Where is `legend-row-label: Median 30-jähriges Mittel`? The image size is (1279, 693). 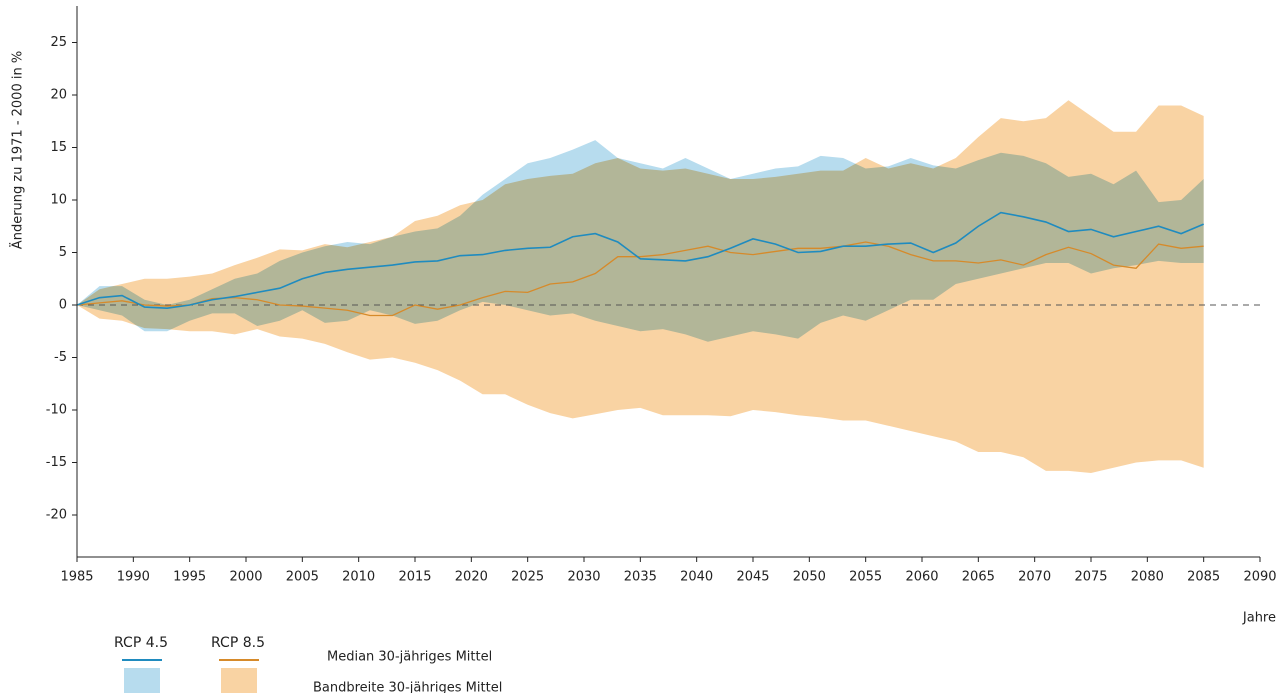
legend-row-label: Median 30-jähriges Mittel is located at coordinates (409, 657).